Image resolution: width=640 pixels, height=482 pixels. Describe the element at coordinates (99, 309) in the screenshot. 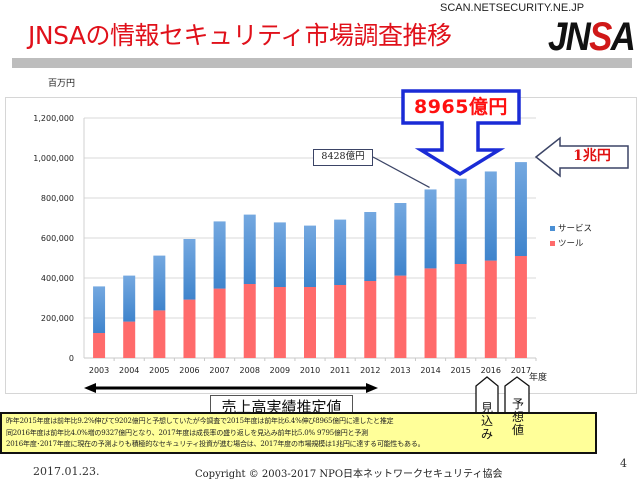

I see `bar-service-2003` at that location.